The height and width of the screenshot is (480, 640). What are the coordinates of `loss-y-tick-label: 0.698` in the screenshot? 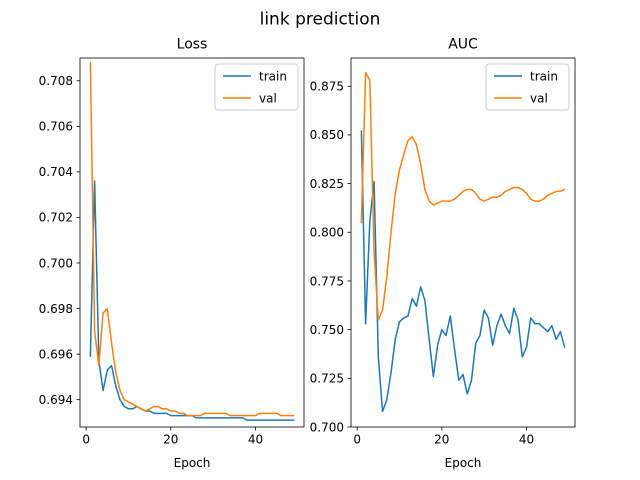 It's located at (56, 309).